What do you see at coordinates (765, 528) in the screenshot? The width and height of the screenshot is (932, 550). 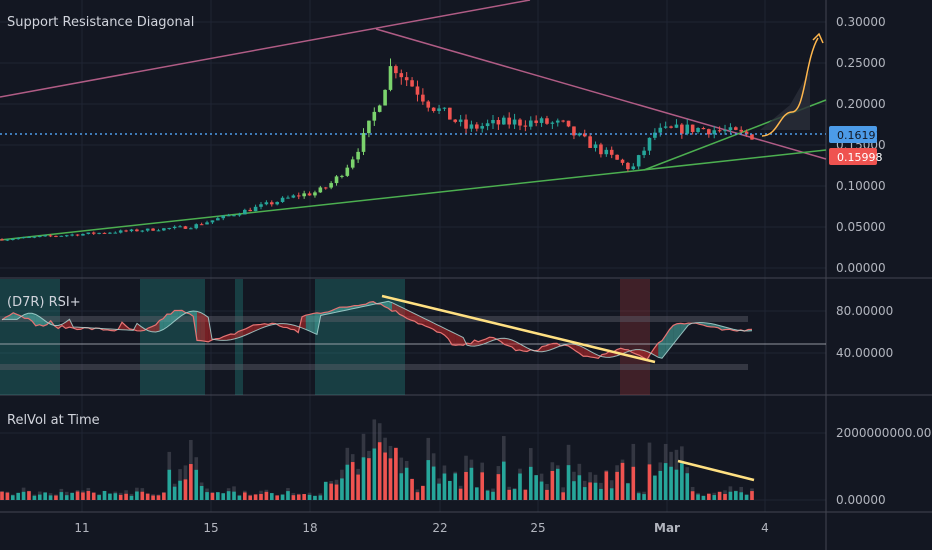 I see `time-tick-label: 4` at bounding box center [765, 528].